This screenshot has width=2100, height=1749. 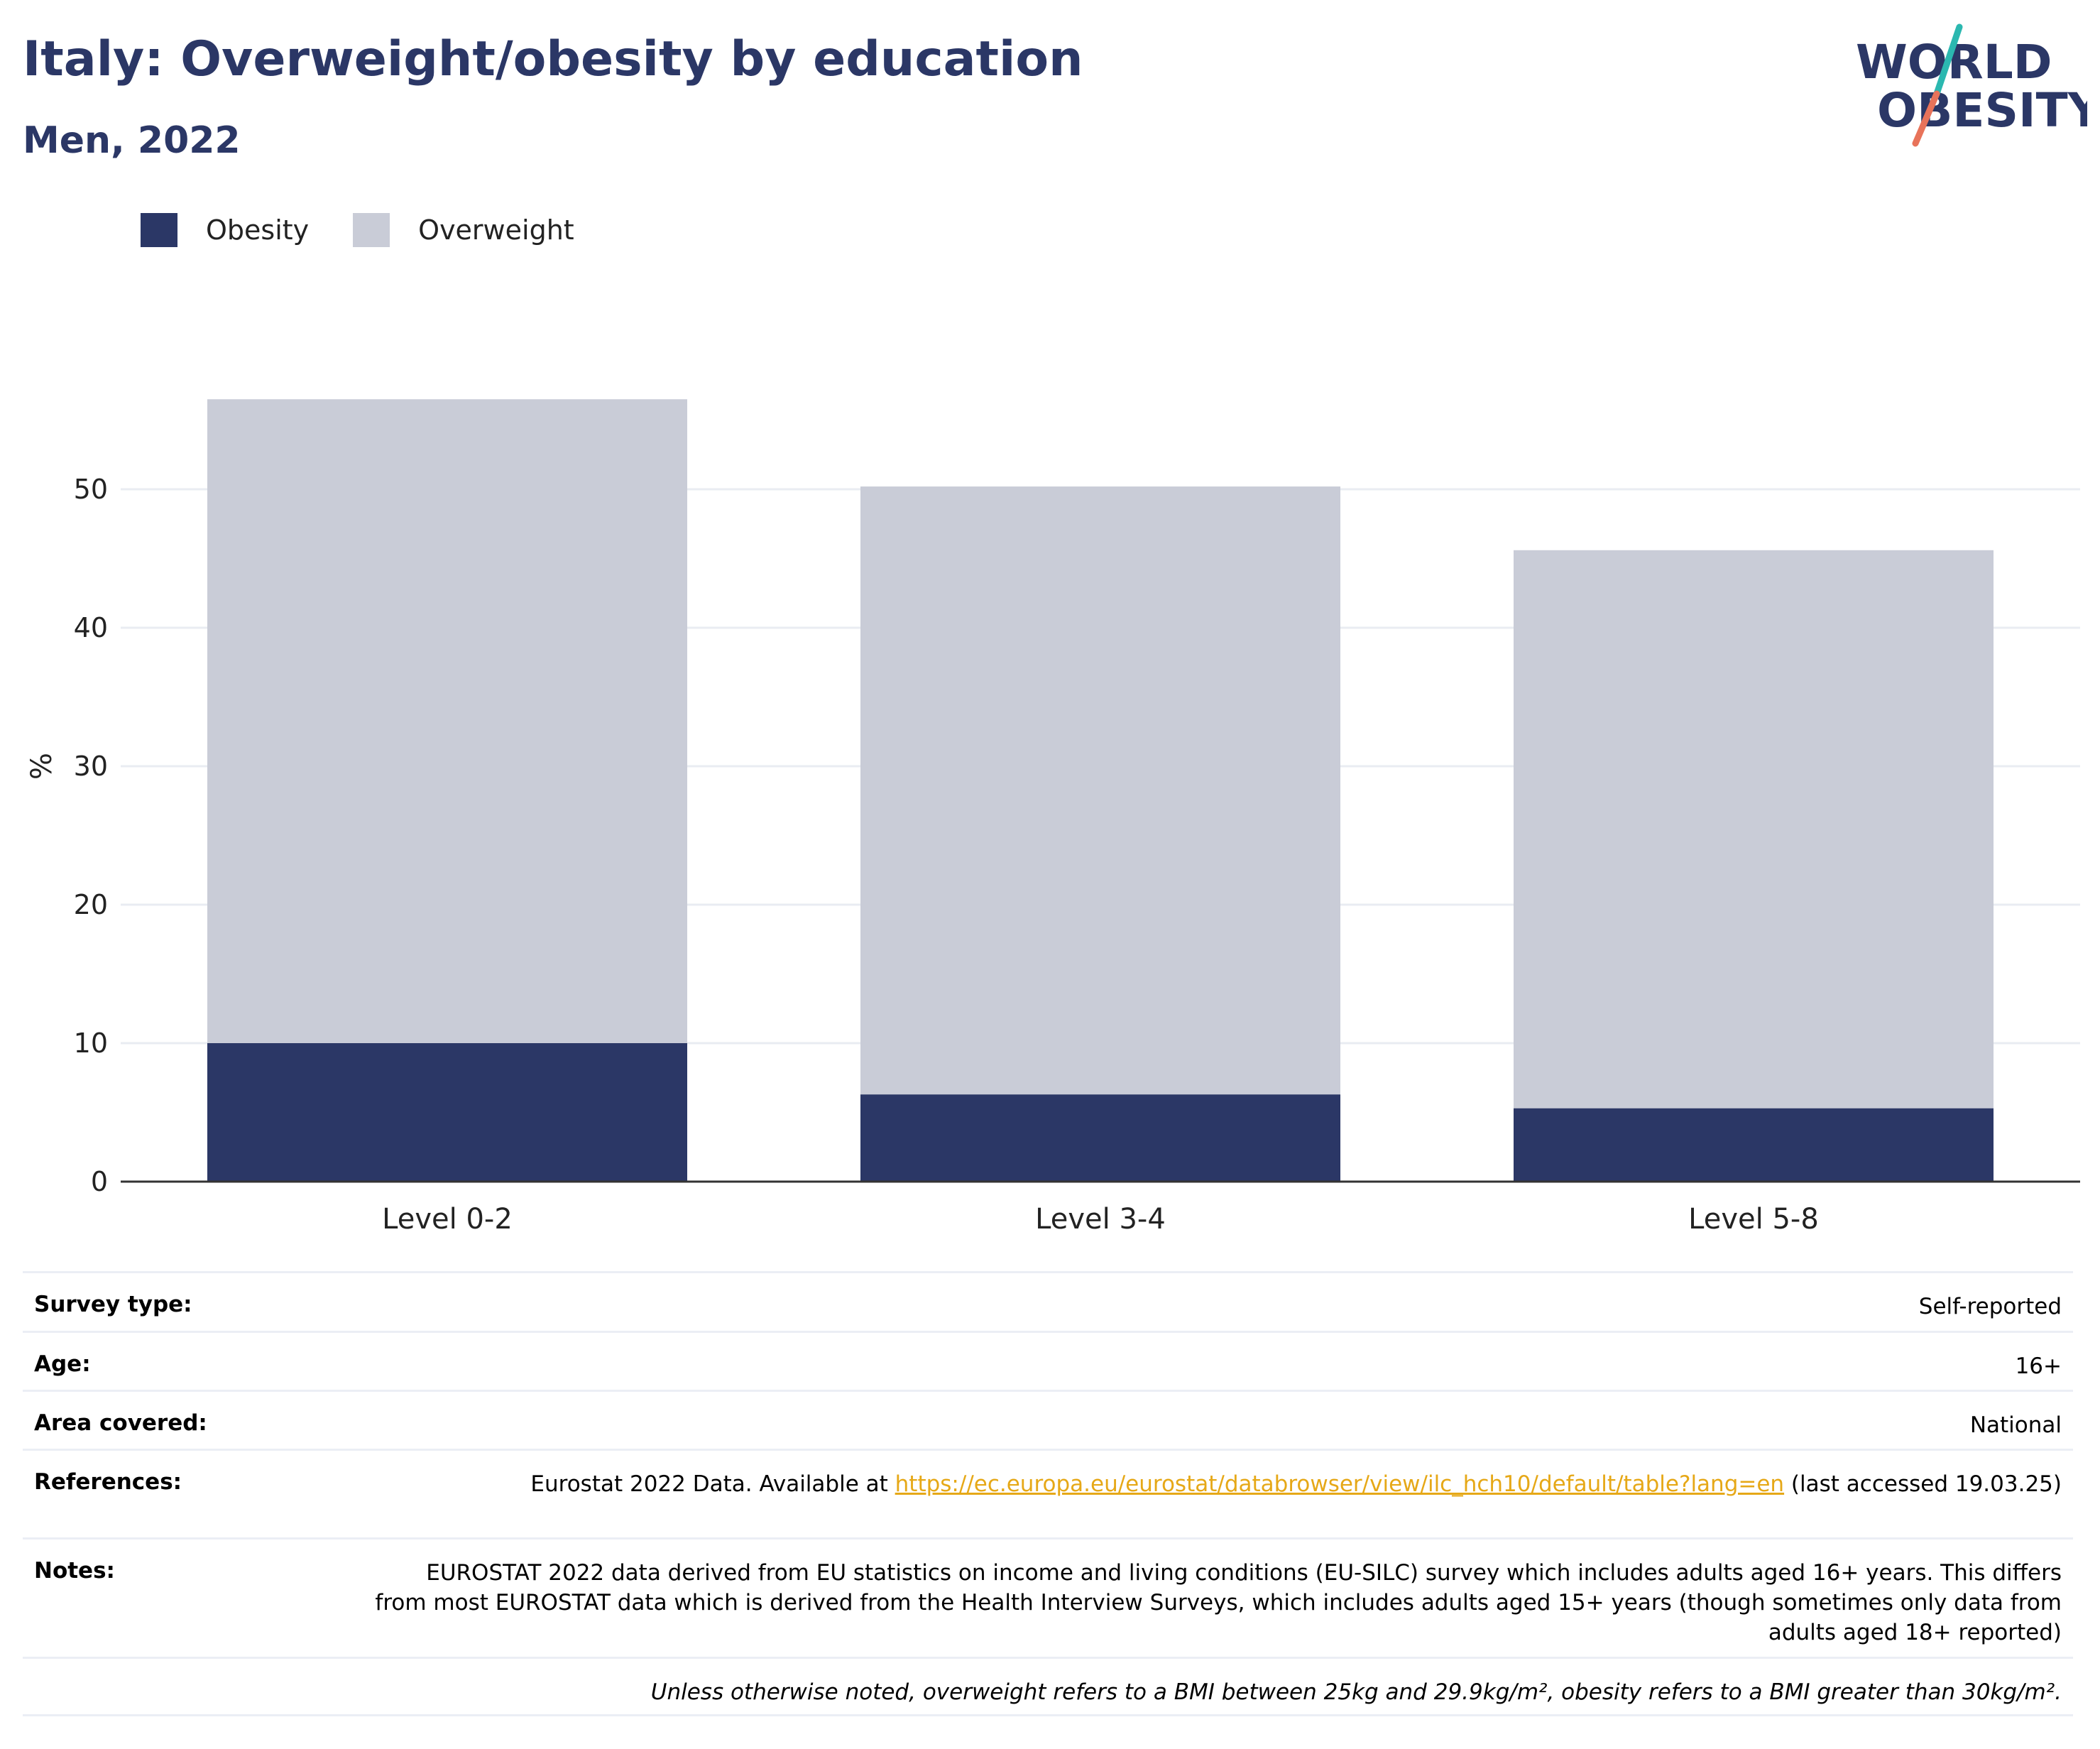 I want to click on y-tick-label-0: 0, so click(x=99, y=1181).